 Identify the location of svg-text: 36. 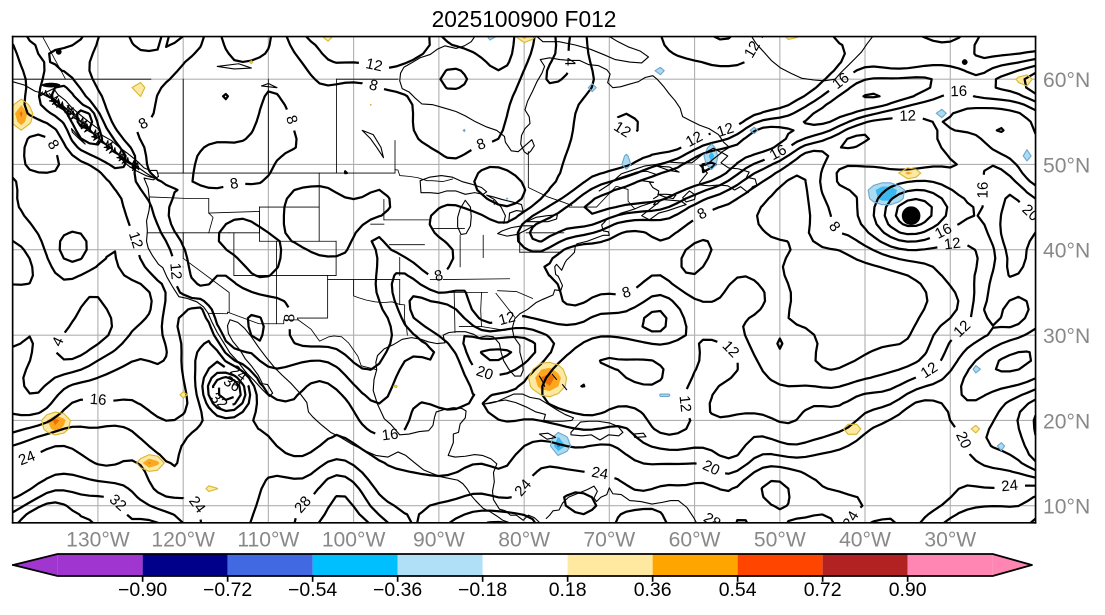
(231, 383).